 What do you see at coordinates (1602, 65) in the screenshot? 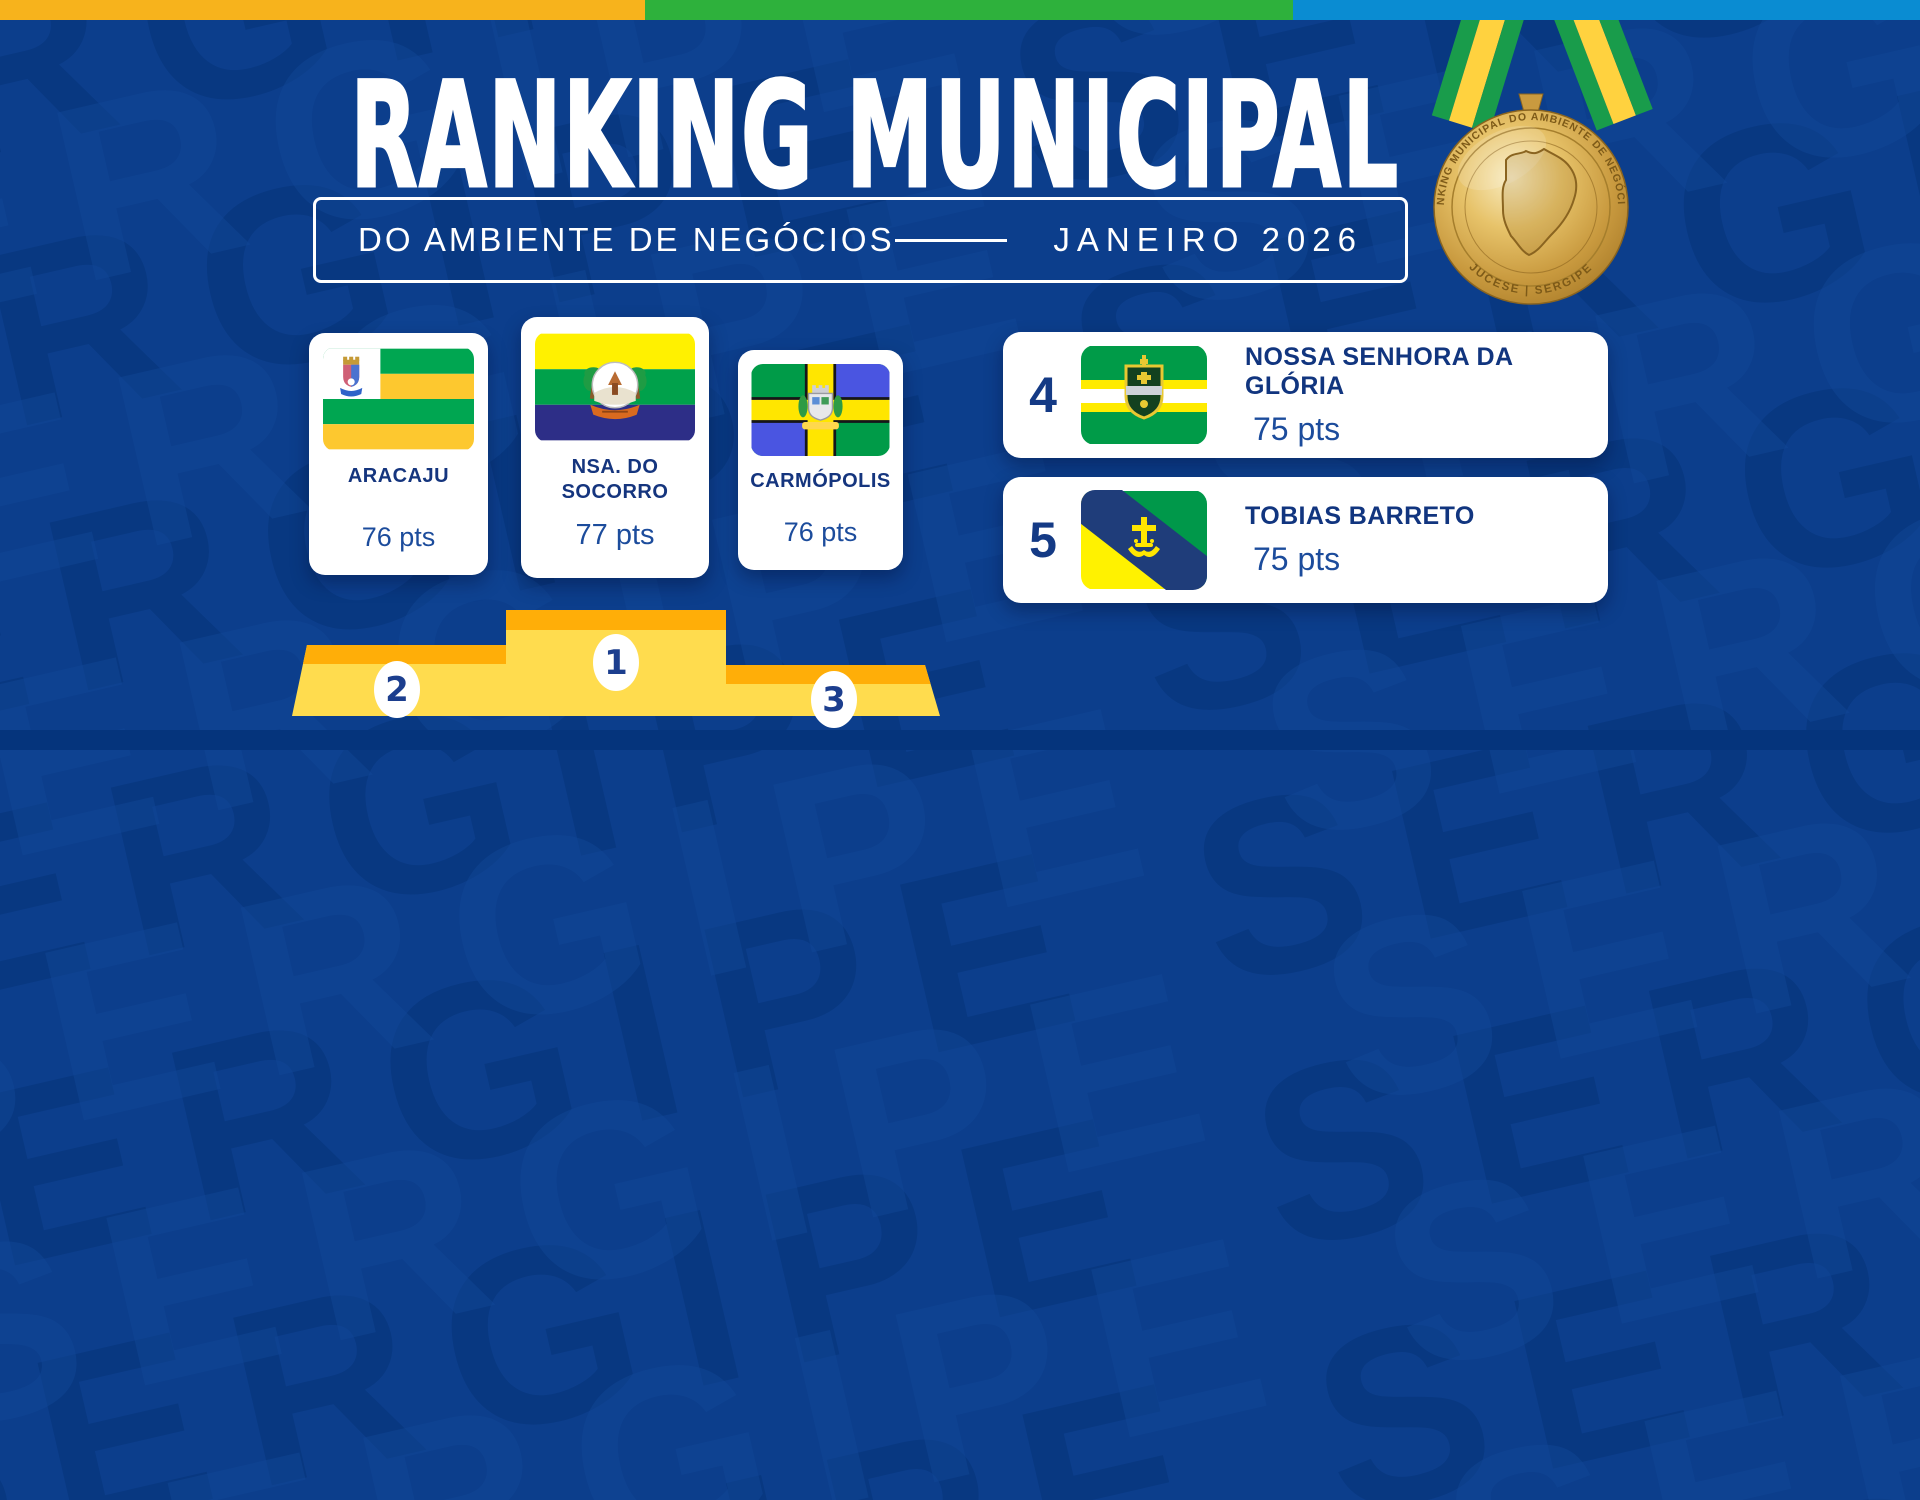
I see `medal-ribbon-right` at bounding box center [1602, 65].